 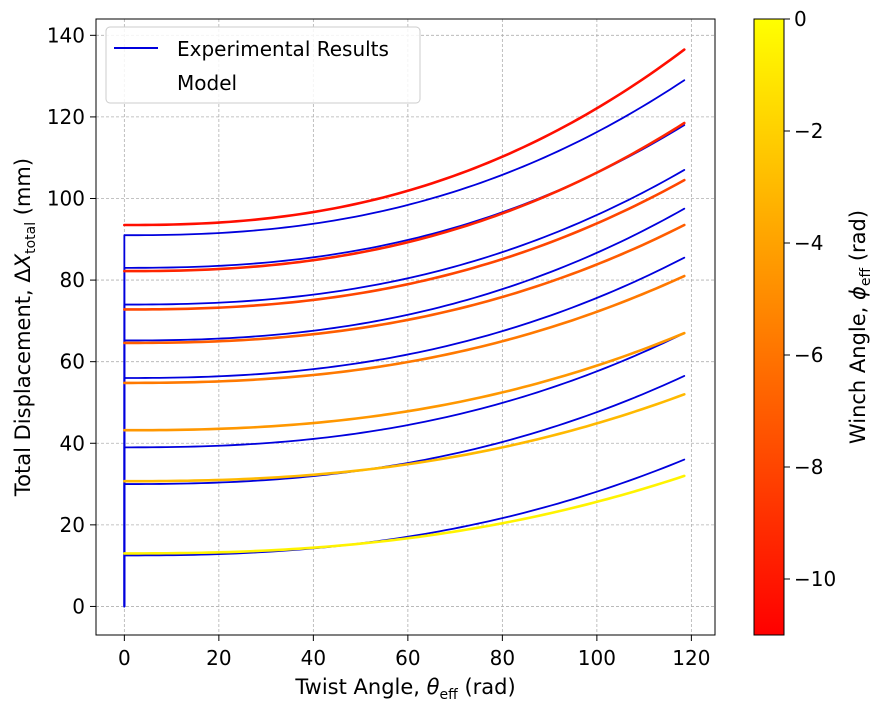 What do you see at coordinates (66, 198) in the screenshot?
I see `y-tick-label: 100` at bounding box center [66, 198].